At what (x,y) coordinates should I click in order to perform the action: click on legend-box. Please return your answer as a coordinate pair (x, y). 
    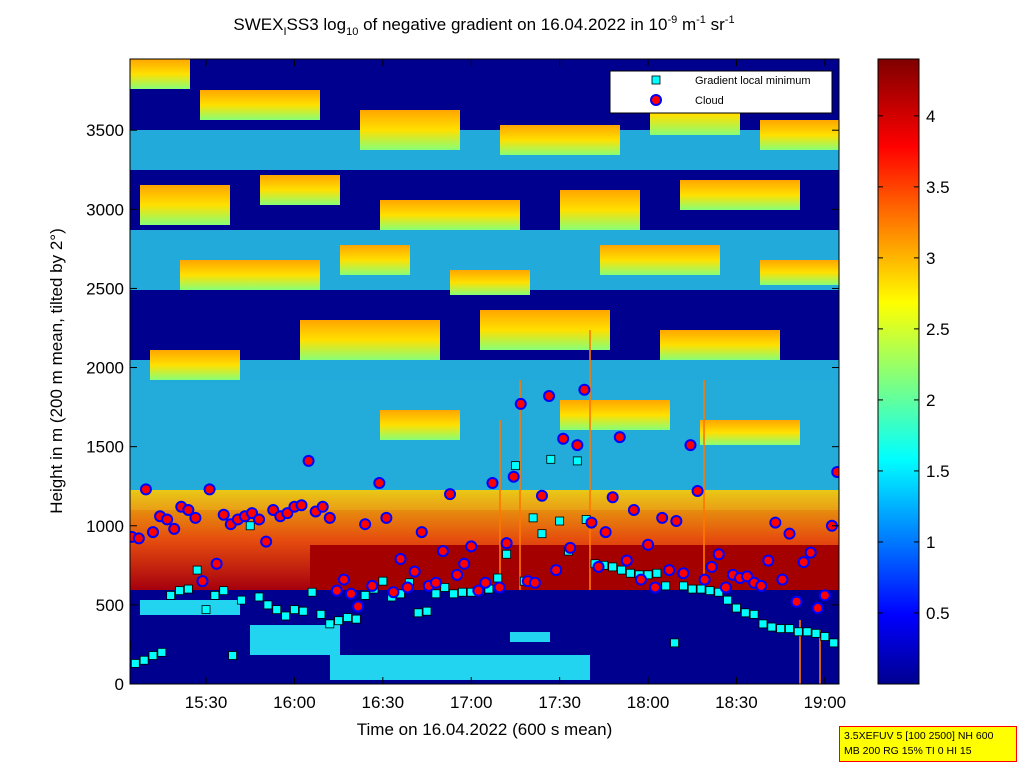
    Looking at the image, I should click on (721, 92).